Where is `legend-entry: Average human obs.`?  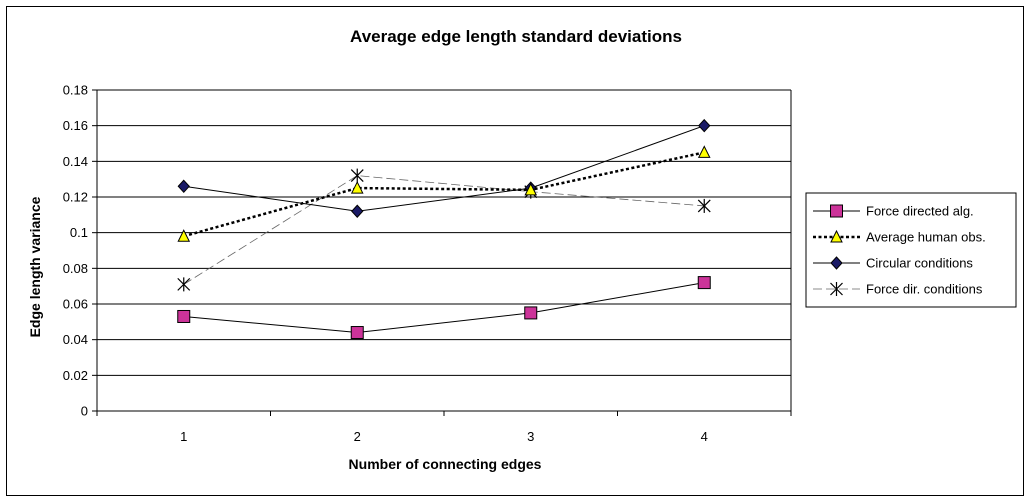 legend-entry: Average human obs. is located at coordinates (899, 237).